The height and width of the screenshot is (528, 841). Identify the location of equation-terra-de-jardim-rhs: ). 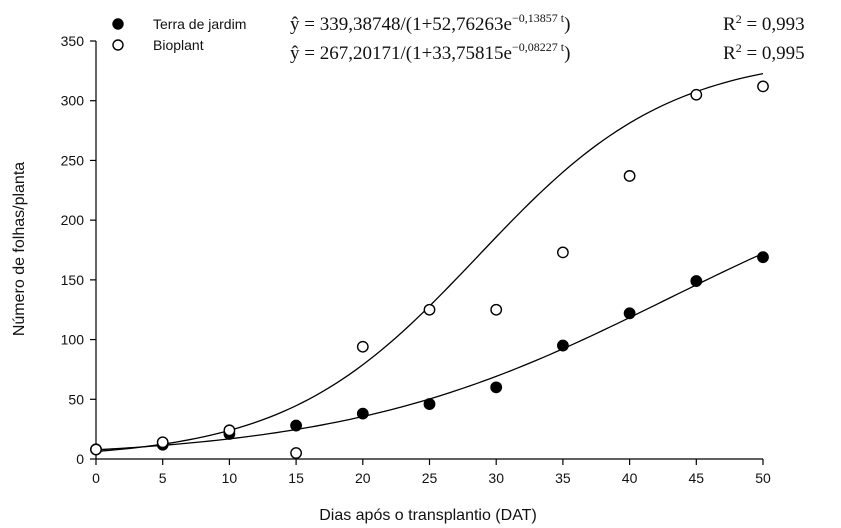
(567, 24).